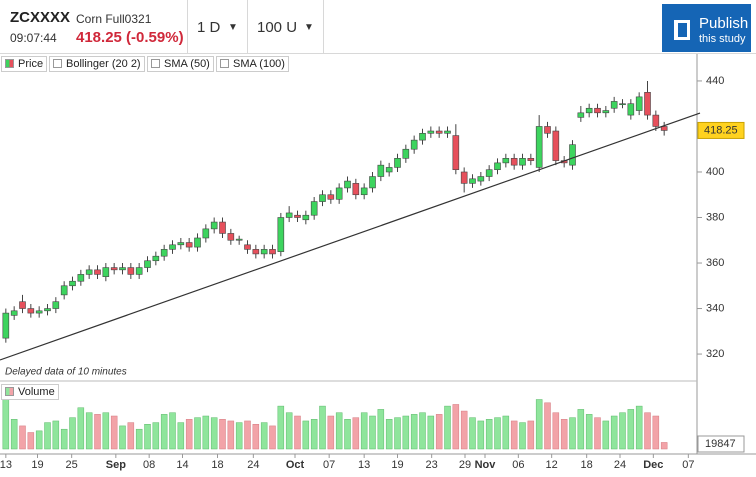  Describe the element at coordinates (103, 64) in the screenshot. I see `legend-label: Bollinger (20 2)` at that location.